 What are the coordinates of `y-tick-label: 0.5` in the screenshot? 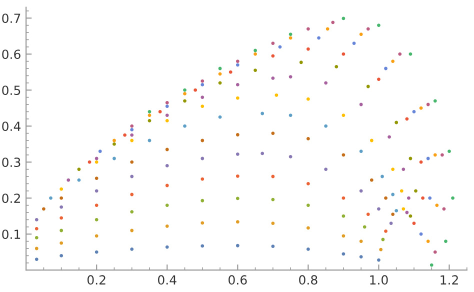 It's located at (11, 91).